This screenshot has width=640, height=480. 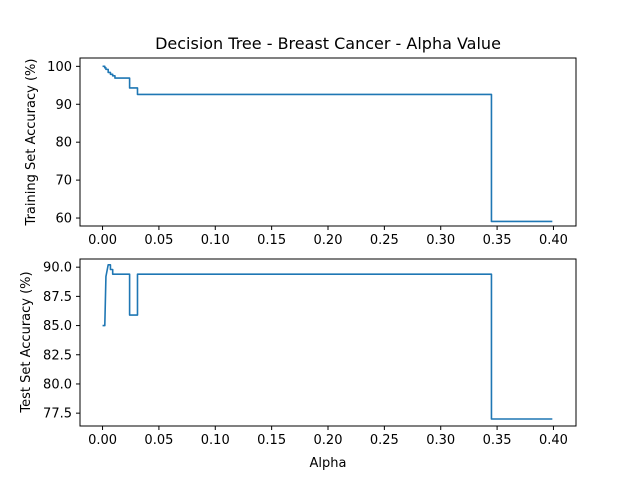 What do you see at coordinates (384, 240) in the screenshot?
I see `top-x-tick-label-5: 0.25` at bounding box center [384, 240].